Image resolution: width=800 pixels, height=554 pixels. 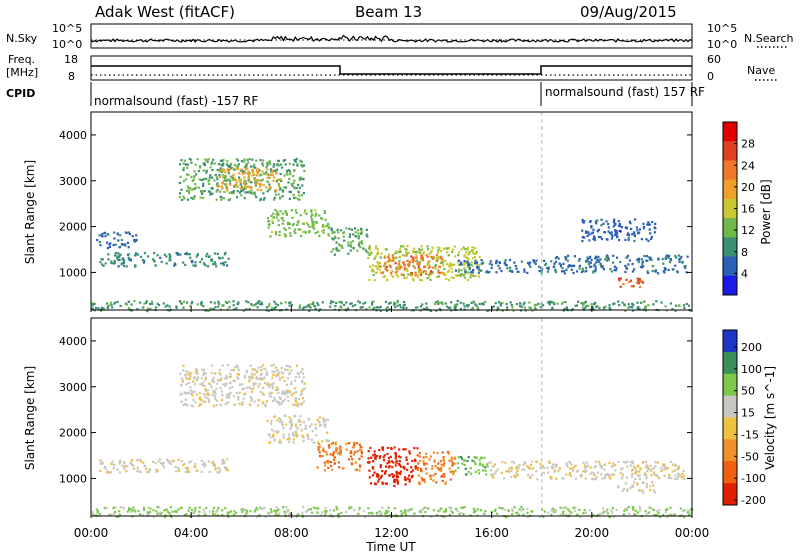 What do you see at coordinates (30, 418) in the screenshot?
I see `velocity-ylabel: Slant Range [km]` at bounding box center [30, 418].